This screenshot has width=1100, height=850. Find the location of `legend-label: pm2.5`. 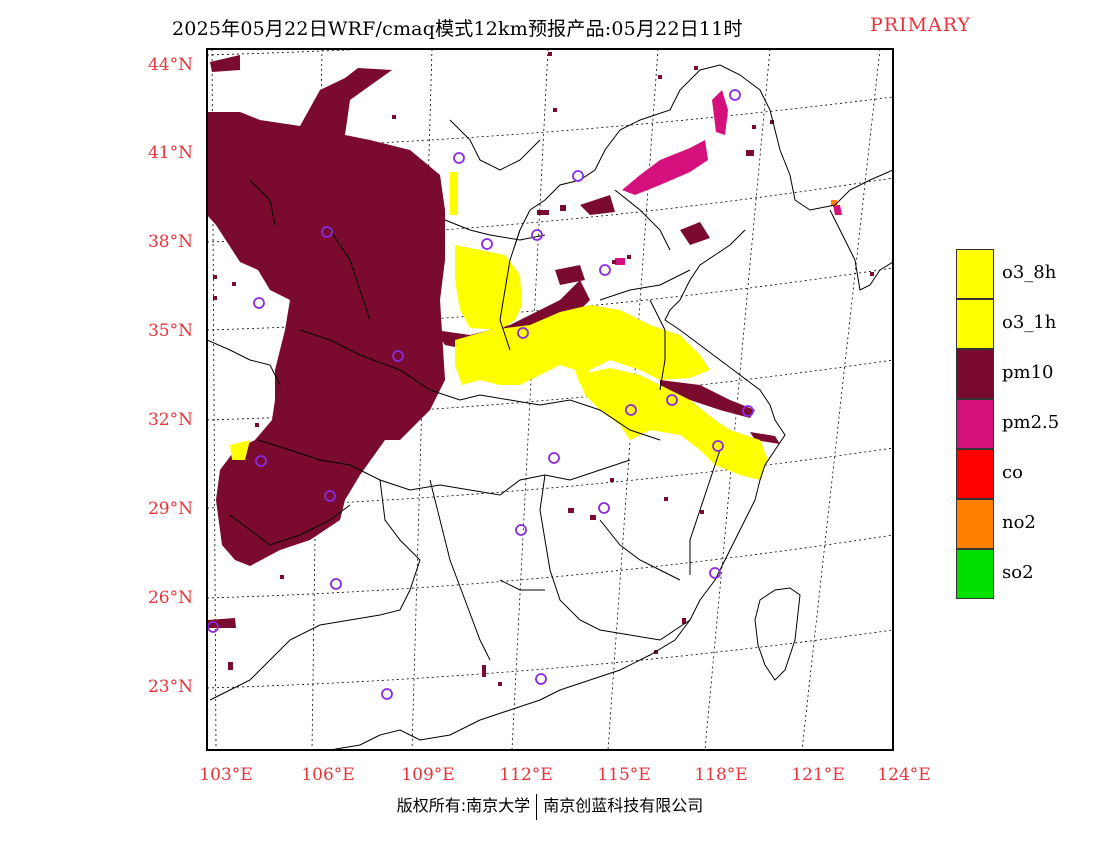

legend-label: pm2.5 is located at coordinates (1031, 422).